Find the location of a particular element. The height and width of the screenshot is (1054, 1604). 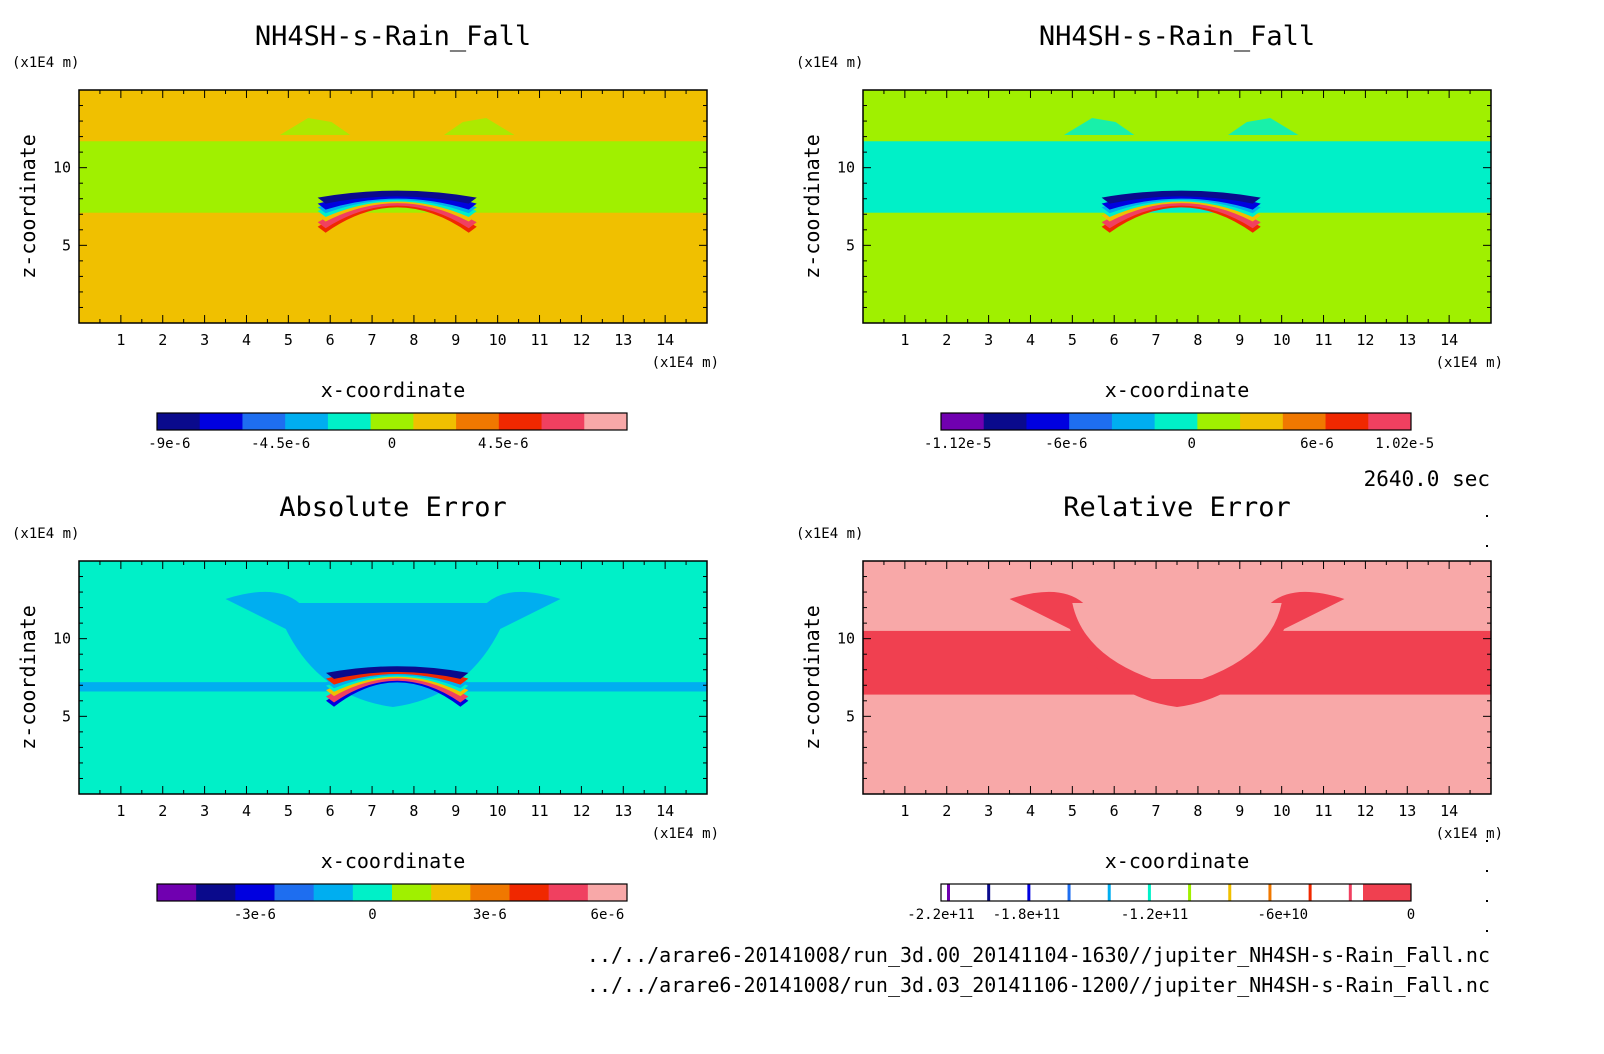

colorbar-end-swatch is located at coordinates (1387, 892).